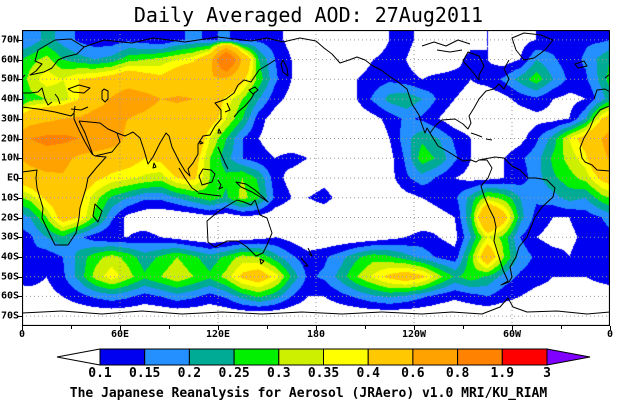 The height and width of the screenshot is (408, 617). What do you see at coordinates (145, 373) in the screenshot?
I see `colorbar-tick-label: 0.15` at bounding box center [145, 373].